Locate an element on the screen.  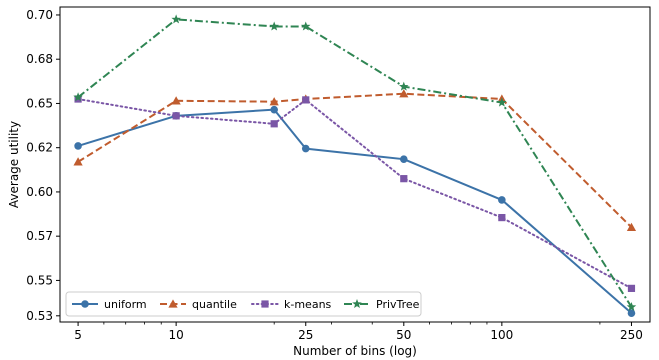
legend-label-k-means: k-means is located at coordinates (308, 304).